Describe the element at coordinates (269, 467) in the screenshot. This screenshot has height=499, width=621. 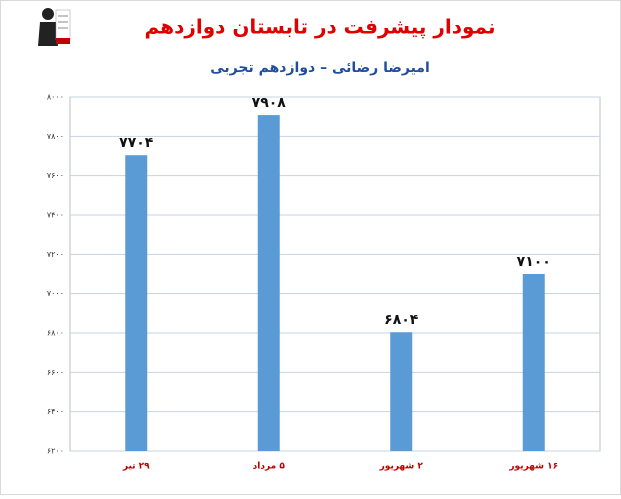
I see `x-tick-label: ۵ مرداد` at that location.